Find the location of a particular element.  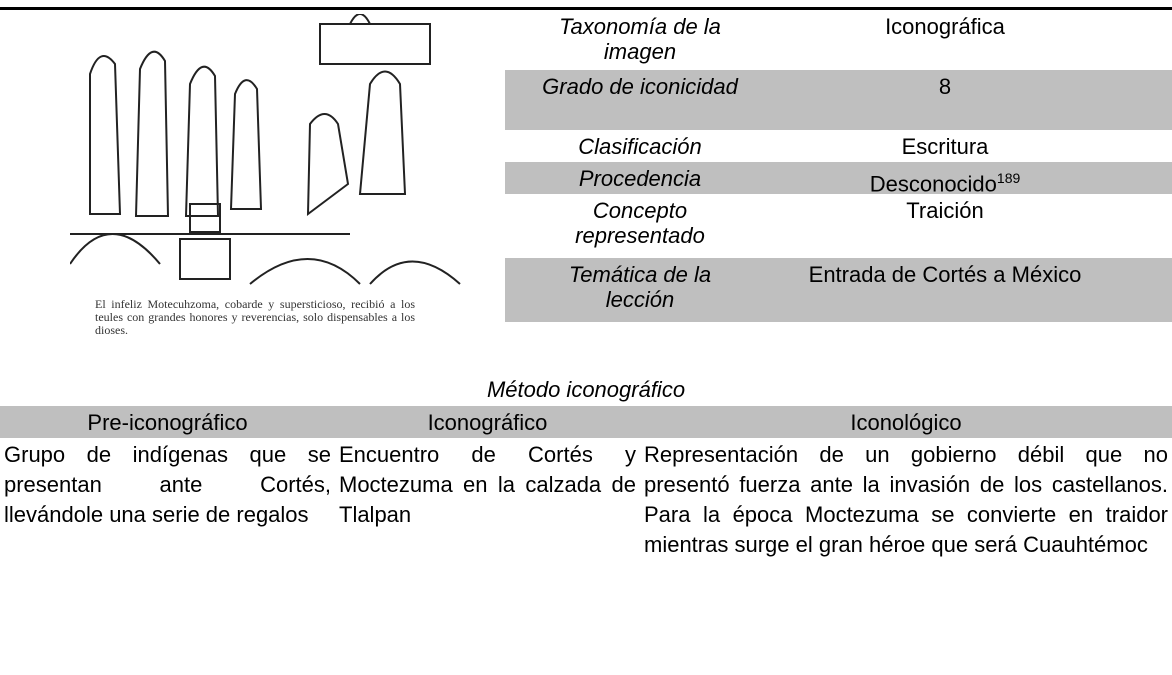

row-label: Temática de la lección is located at coordinates (640, 287).